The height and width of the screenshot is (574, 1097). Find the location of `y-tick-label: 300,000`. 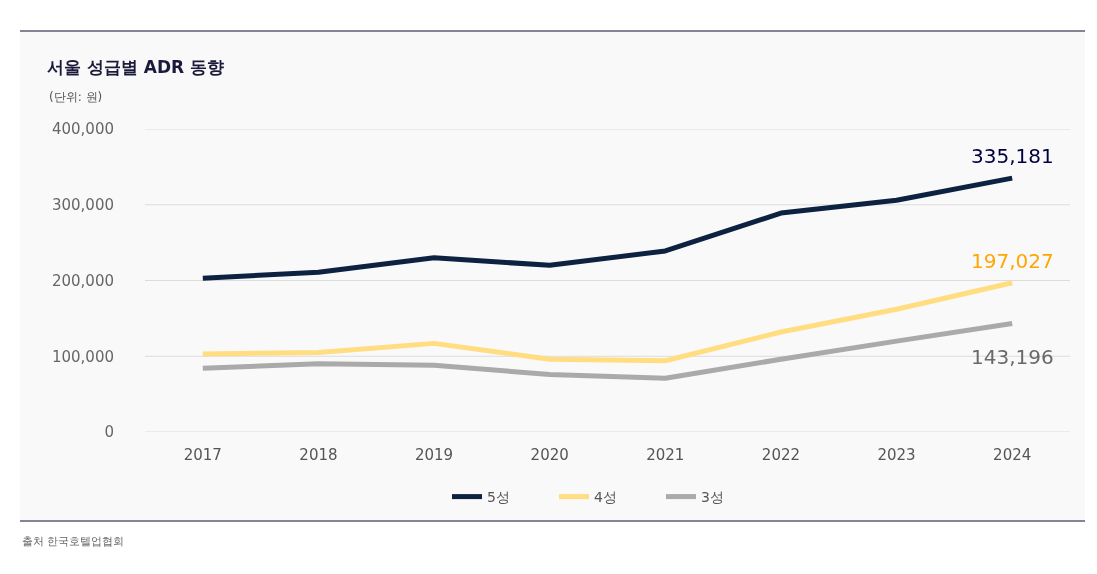

y-tick-label: 300,000 is located at coordinates (82, 205).